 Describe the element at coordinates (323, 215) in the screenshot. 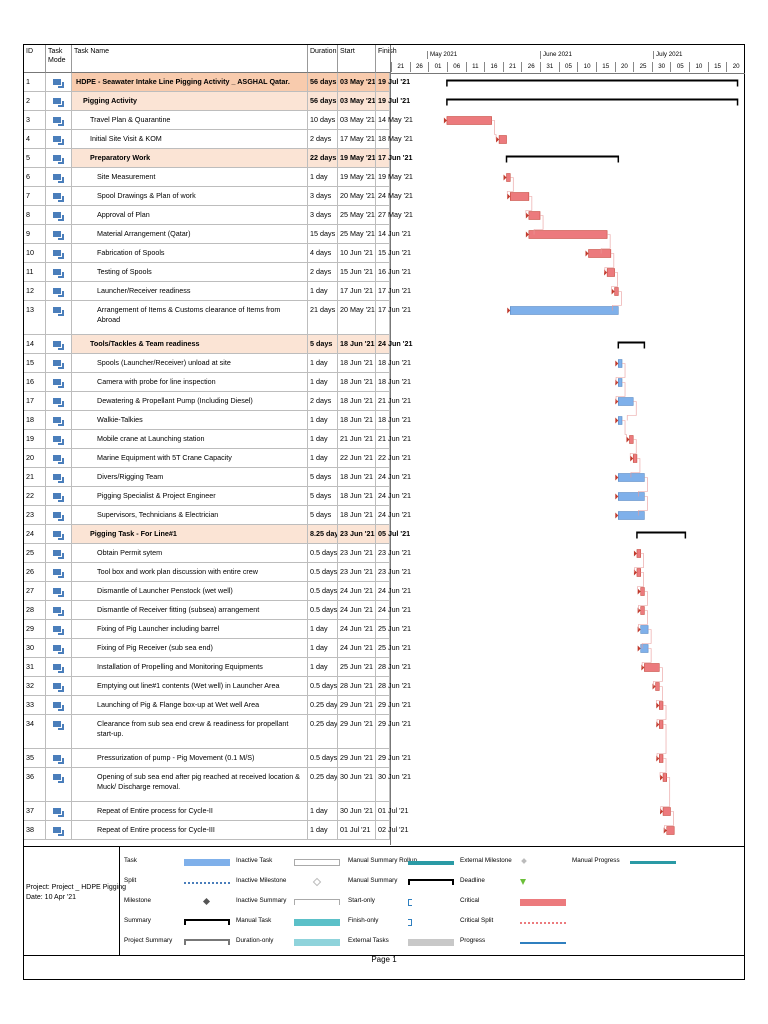

I see `task-duration: 3 days` at that location.